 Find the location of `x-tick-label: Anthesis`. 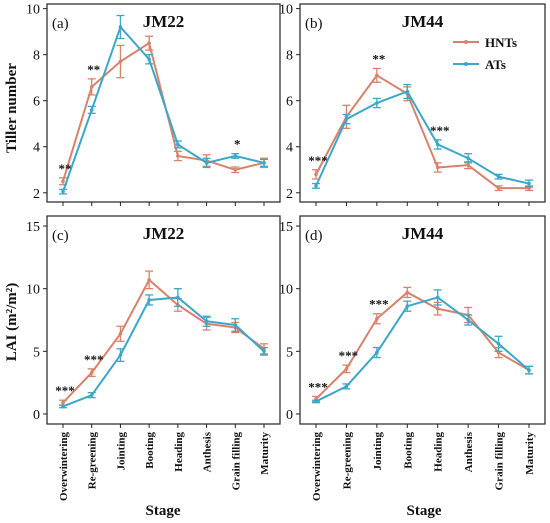

x-tick-label: Anthesis is located at coordinates (208, 451).